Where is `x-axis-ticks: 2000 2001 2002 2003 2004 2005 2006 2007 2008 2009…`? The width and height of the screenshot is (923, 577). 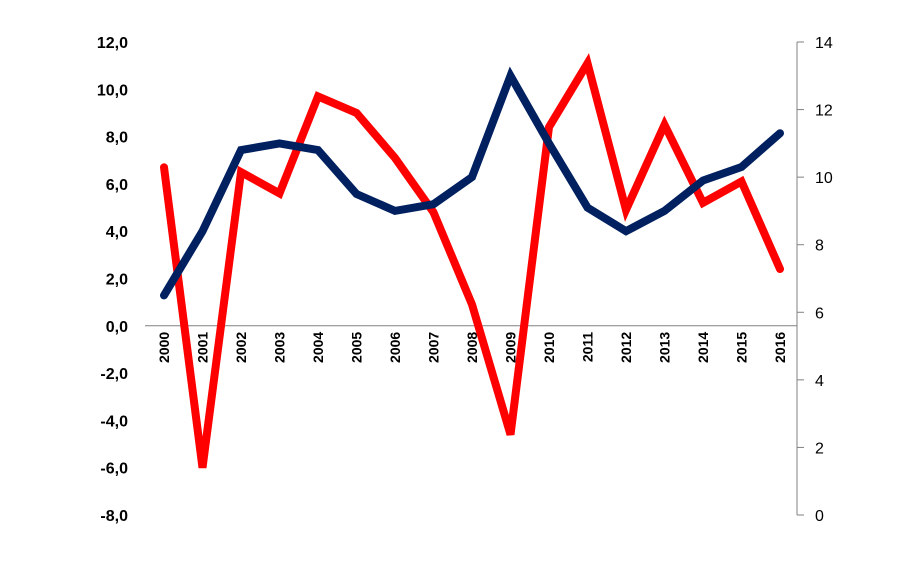
x-axis-ticks: 2000 2001 2002 2003 2004 2005 2006 2007 2008 2009… is located at coordinates (472, 347).